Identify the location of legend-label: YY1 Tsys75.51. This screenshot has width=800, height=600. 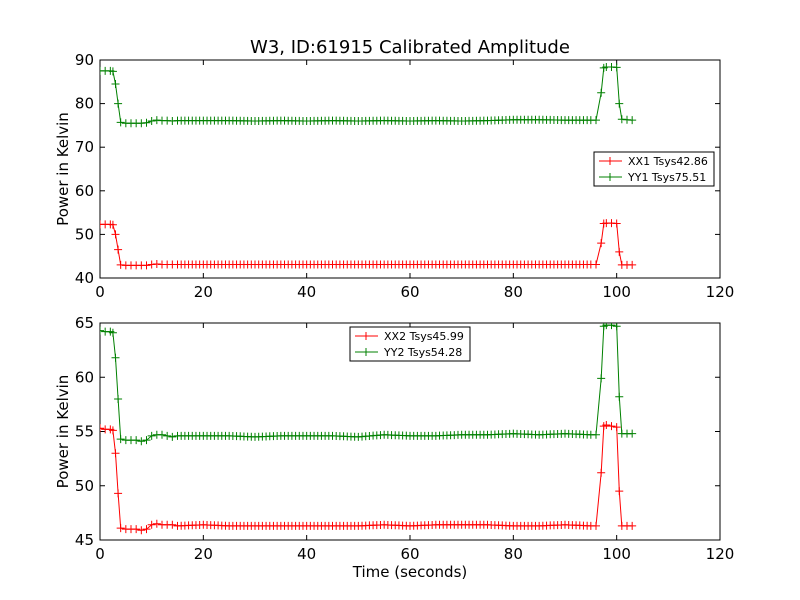
(666, 177).